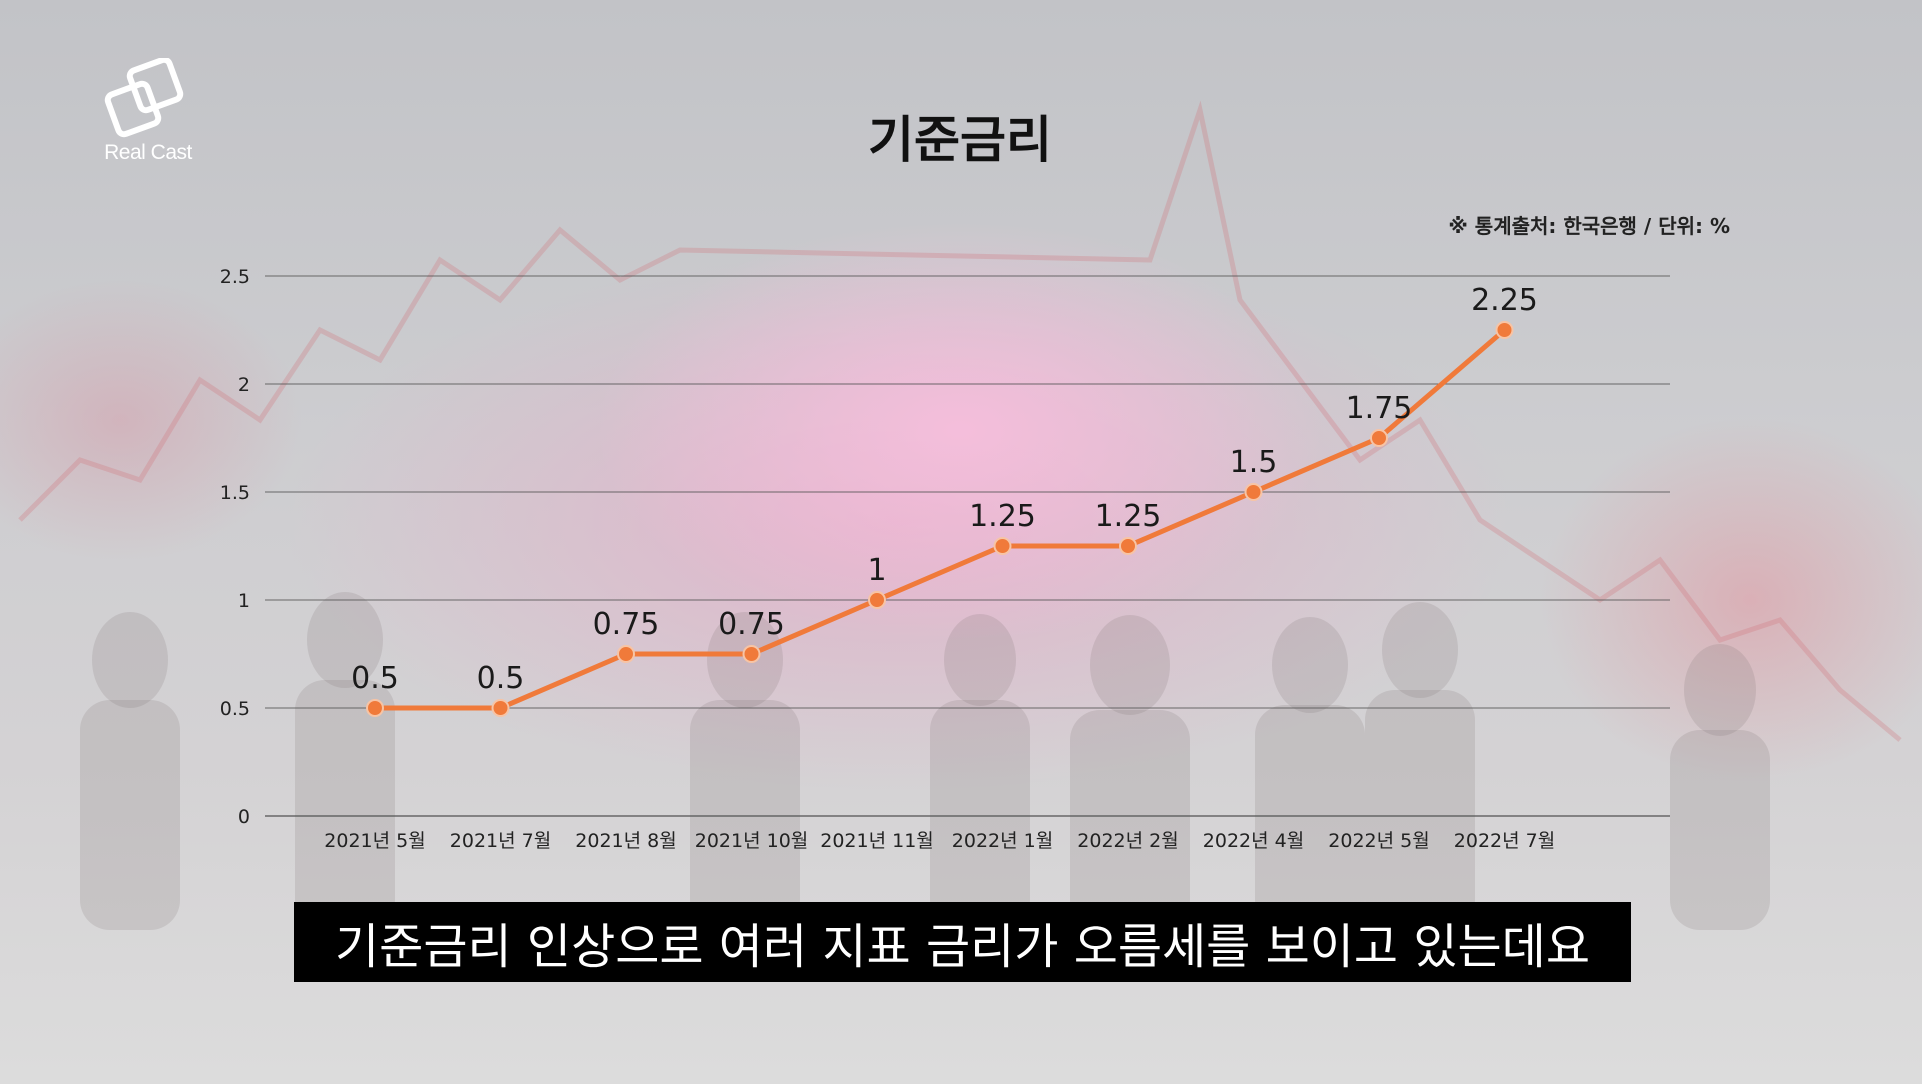 The height and width of the screenshot is (1084, 1922). What do you see at coordinates (374, 841) in the screenshot?
I see `x-tick-label: 2021년 5월` at bounding box center [374, 841].